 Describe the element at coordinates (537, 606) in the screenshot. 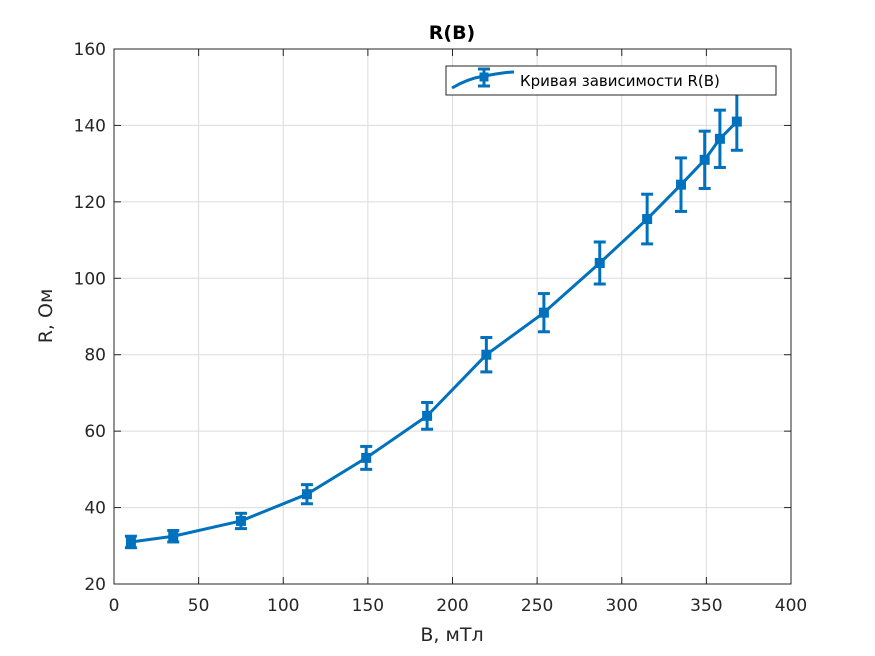

I see `x-tick-label: 250` at that location.